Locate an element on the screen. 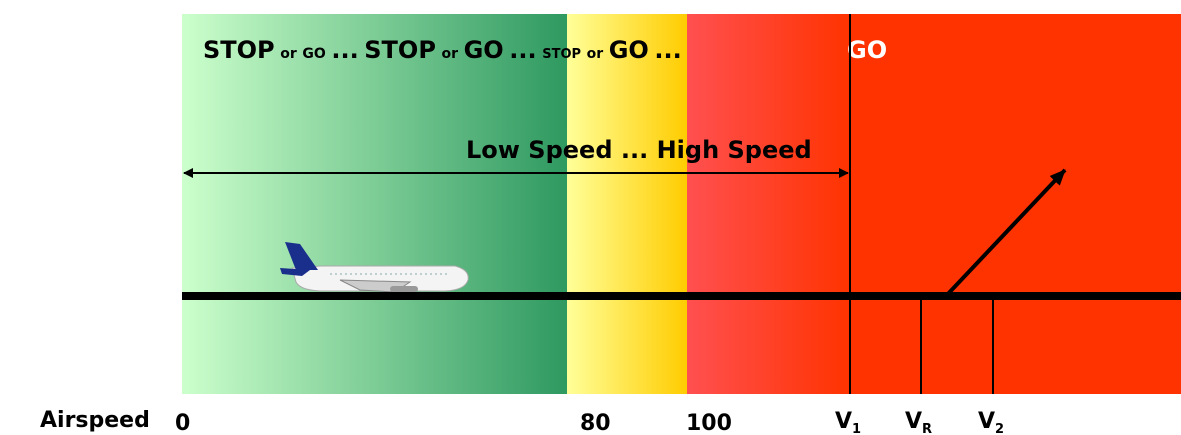 The height and width of the screenshot is (435, 1181). speed-range-label: Low Speed ... High Speed is located at coordinates (639, 150).